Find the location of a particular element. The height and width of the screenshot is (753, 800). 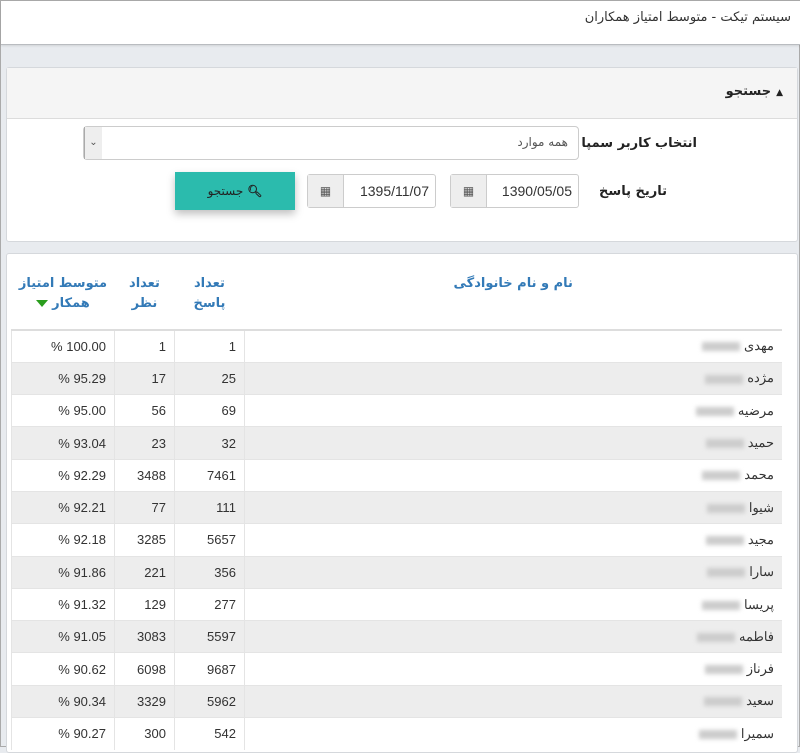

cell-name: سعید is located at coordinates (512, 701).